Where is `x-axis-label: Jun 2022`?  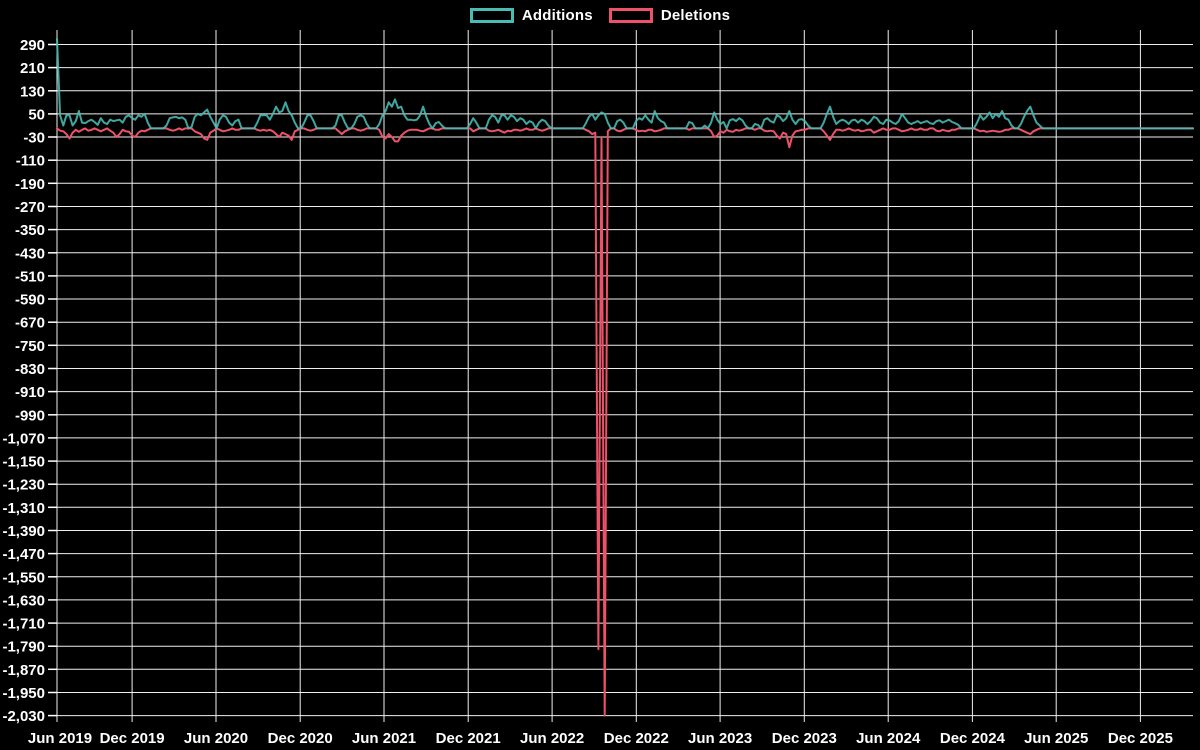
x-axis-label: Jun 2022 is located at coordinates (552, 738).